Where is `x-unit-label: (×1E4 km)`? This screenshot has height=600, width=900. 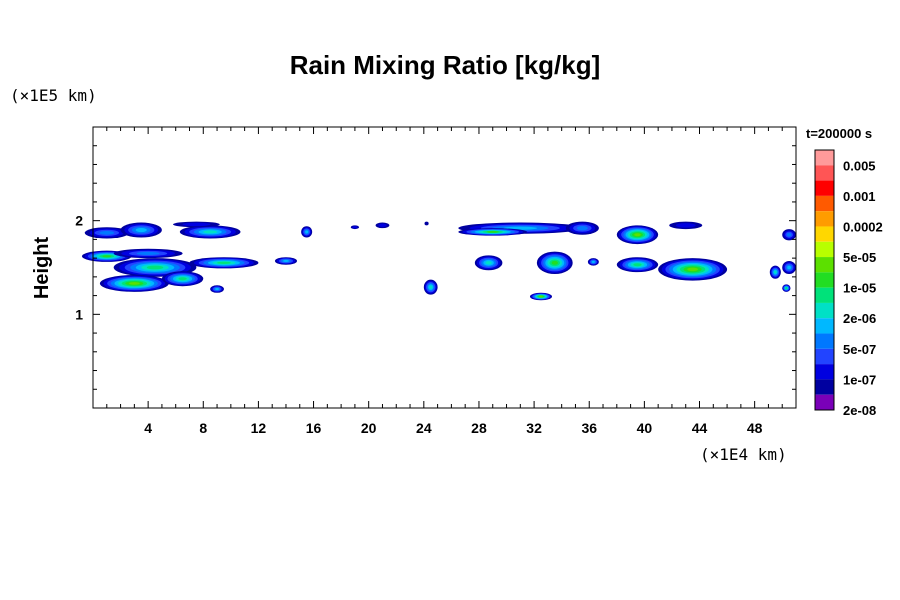
x-unit-label: (×1E4 km) is located at coordinates (743, 454).